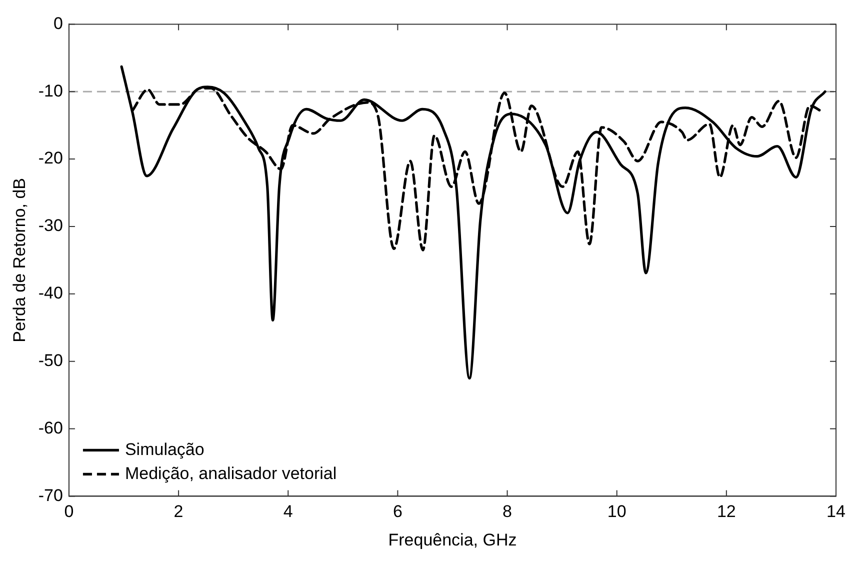 The width and height of the screenshot is (866, 563). What do you see at coordinates (507, 512) in the screenshot?
I see `x-tick-label: 8` at bounding box center [507, 512].